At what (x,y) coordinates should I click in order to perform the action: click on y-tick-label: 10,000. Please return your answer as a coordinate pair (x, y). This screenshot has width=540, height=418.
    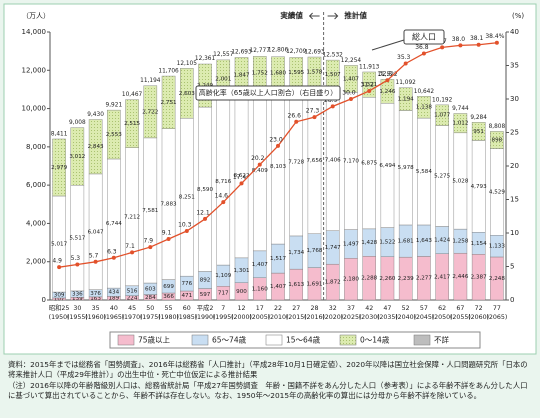
    Looking at the image, I should click on (34, 109).